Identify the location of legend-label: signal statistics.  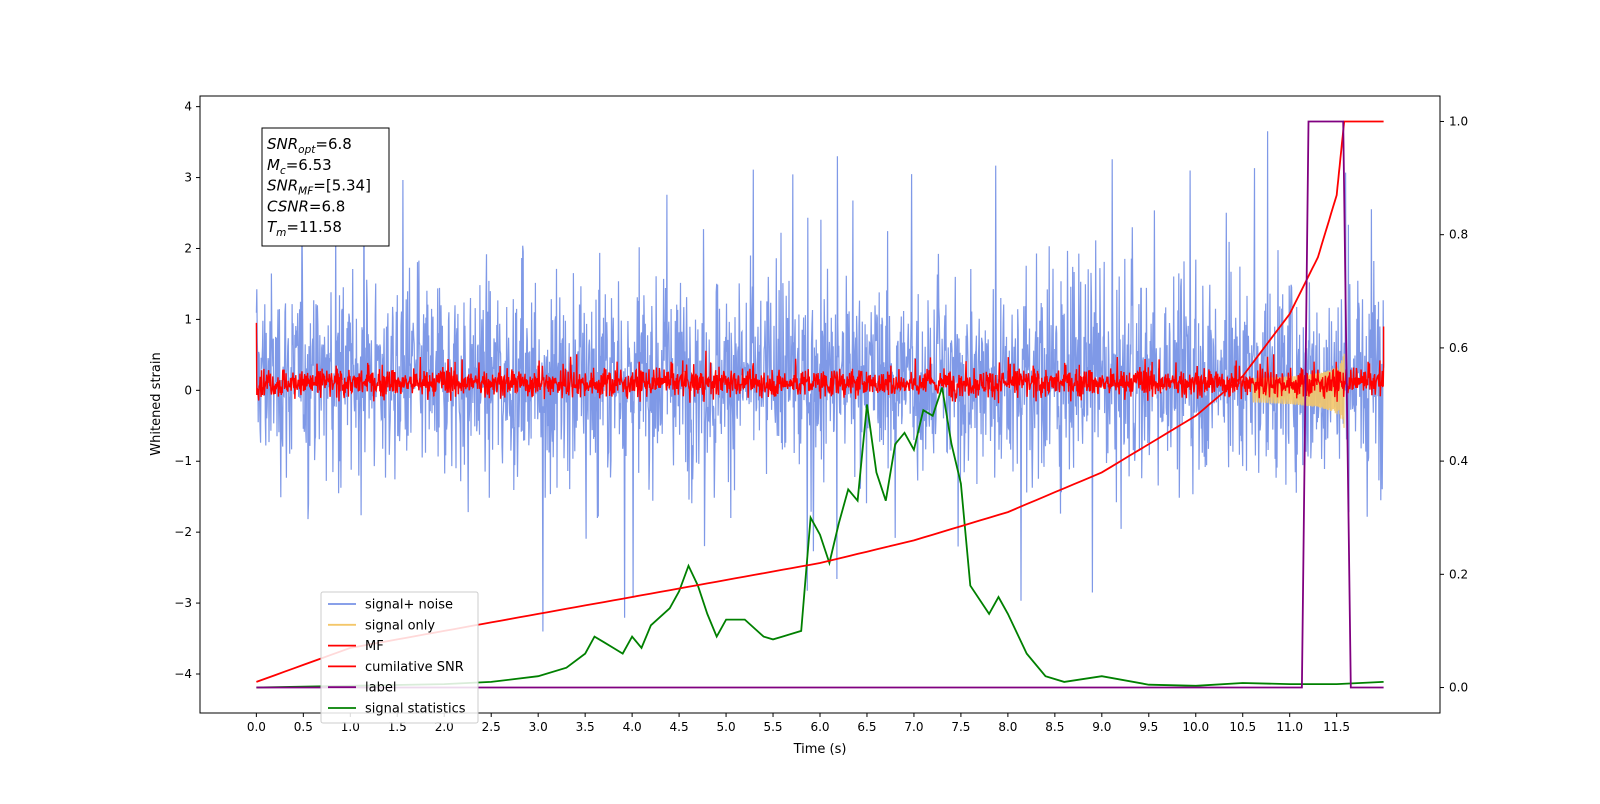
(415, 709).